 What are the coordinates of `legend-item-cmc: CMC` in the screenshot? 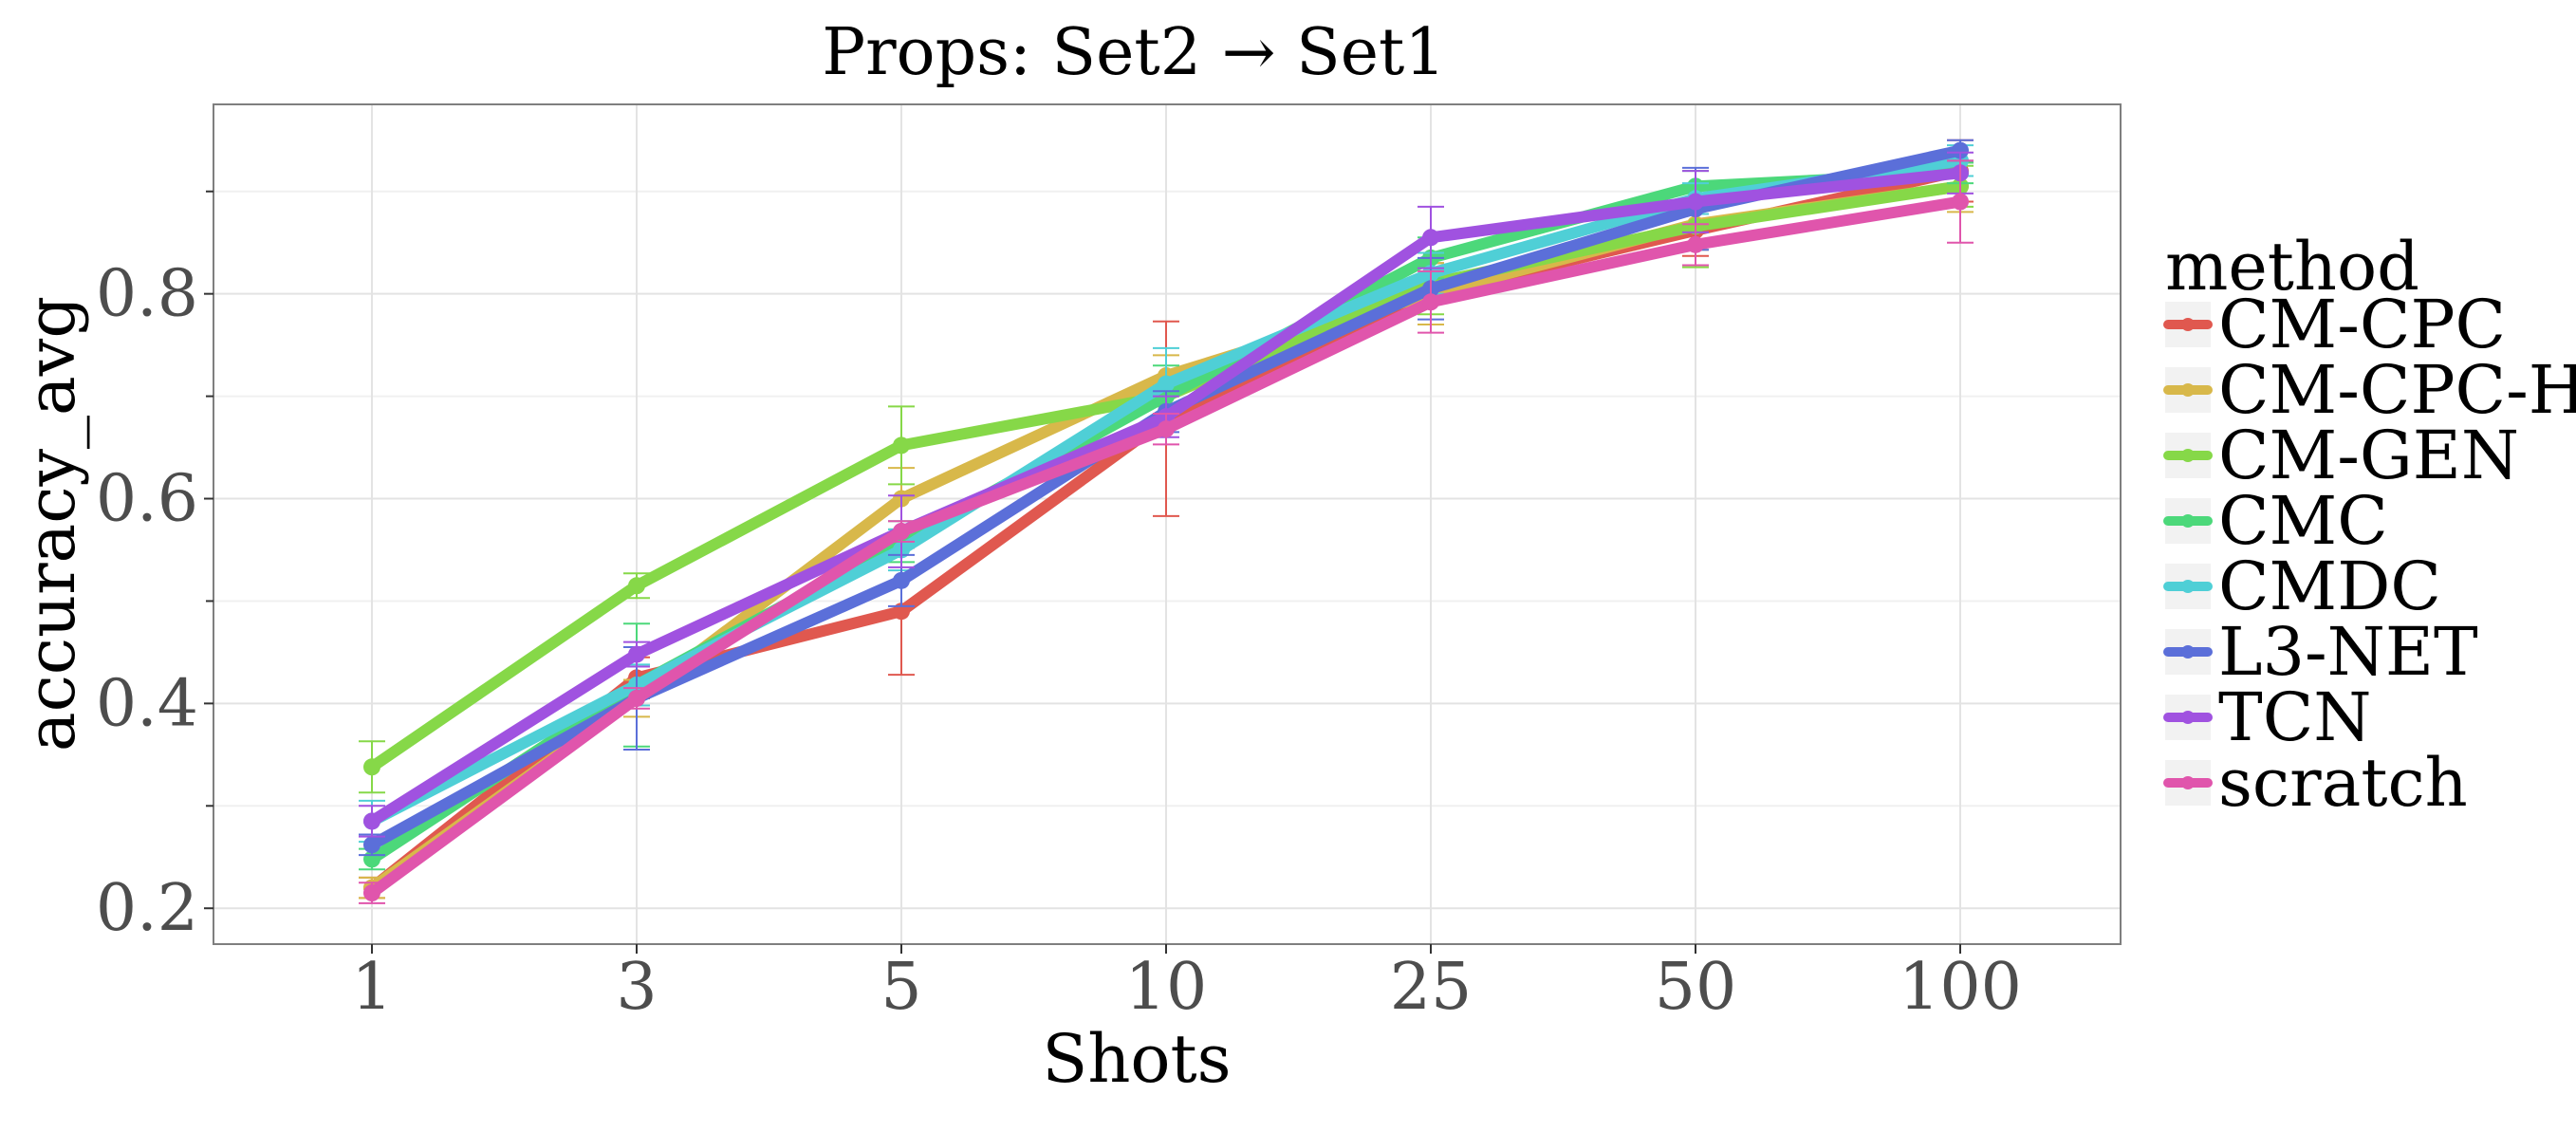 It's located at (2275, 521).